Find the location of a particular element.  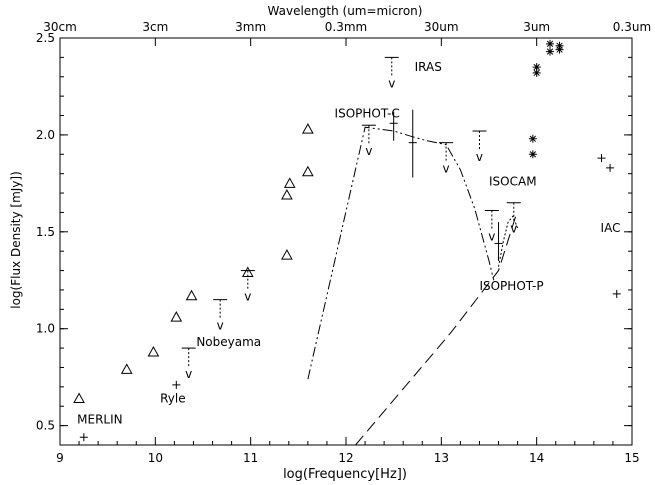

dashed-curve is located at coordinates (436, 331).